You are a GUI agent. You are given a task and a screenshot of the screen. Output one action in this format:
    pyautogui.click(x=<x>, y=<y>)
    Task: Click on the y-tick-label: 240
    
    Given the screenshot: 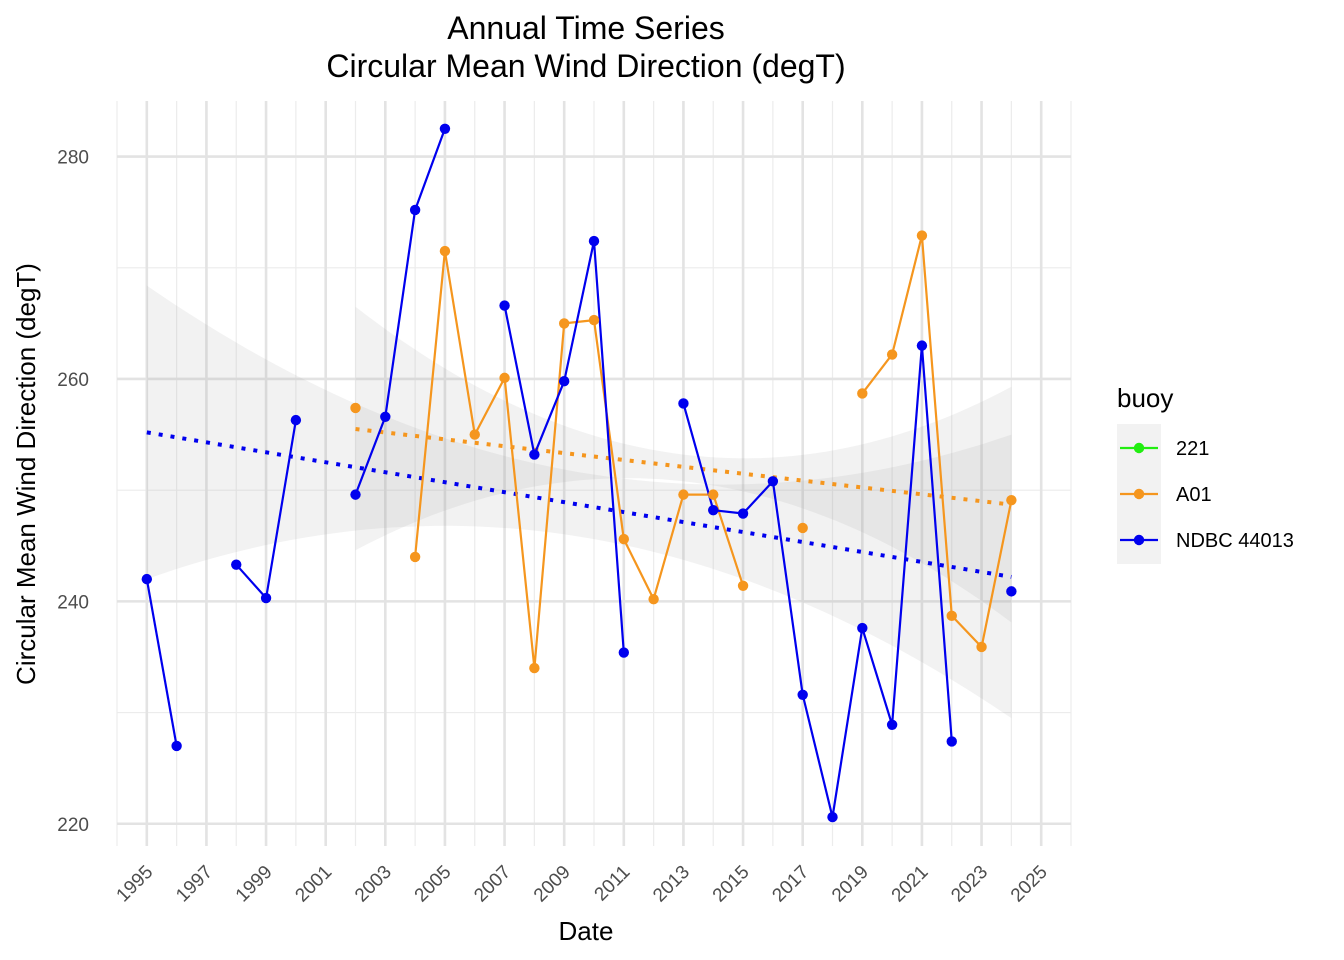 What is the action you would take?
    pyautogui.click(x=73, y=602)
    